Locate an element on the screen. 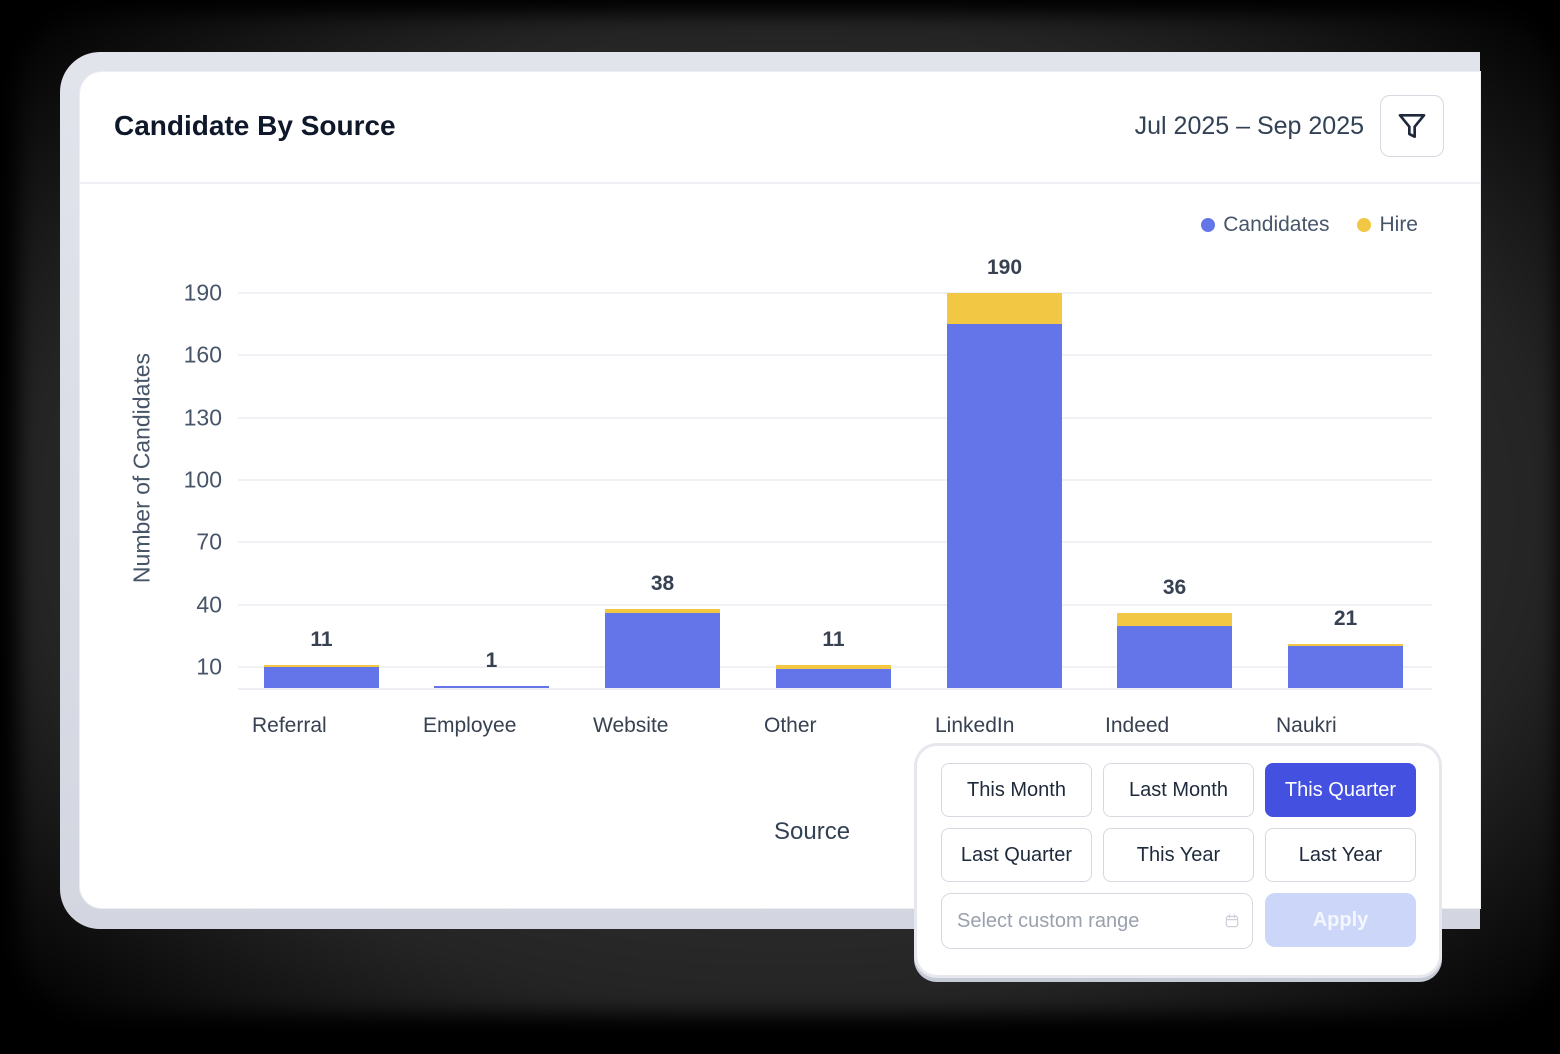 Image resolution: width=1560 pixels, height=1054 pixels. y-tick-label: 40 is located at coordinates (209, 604).